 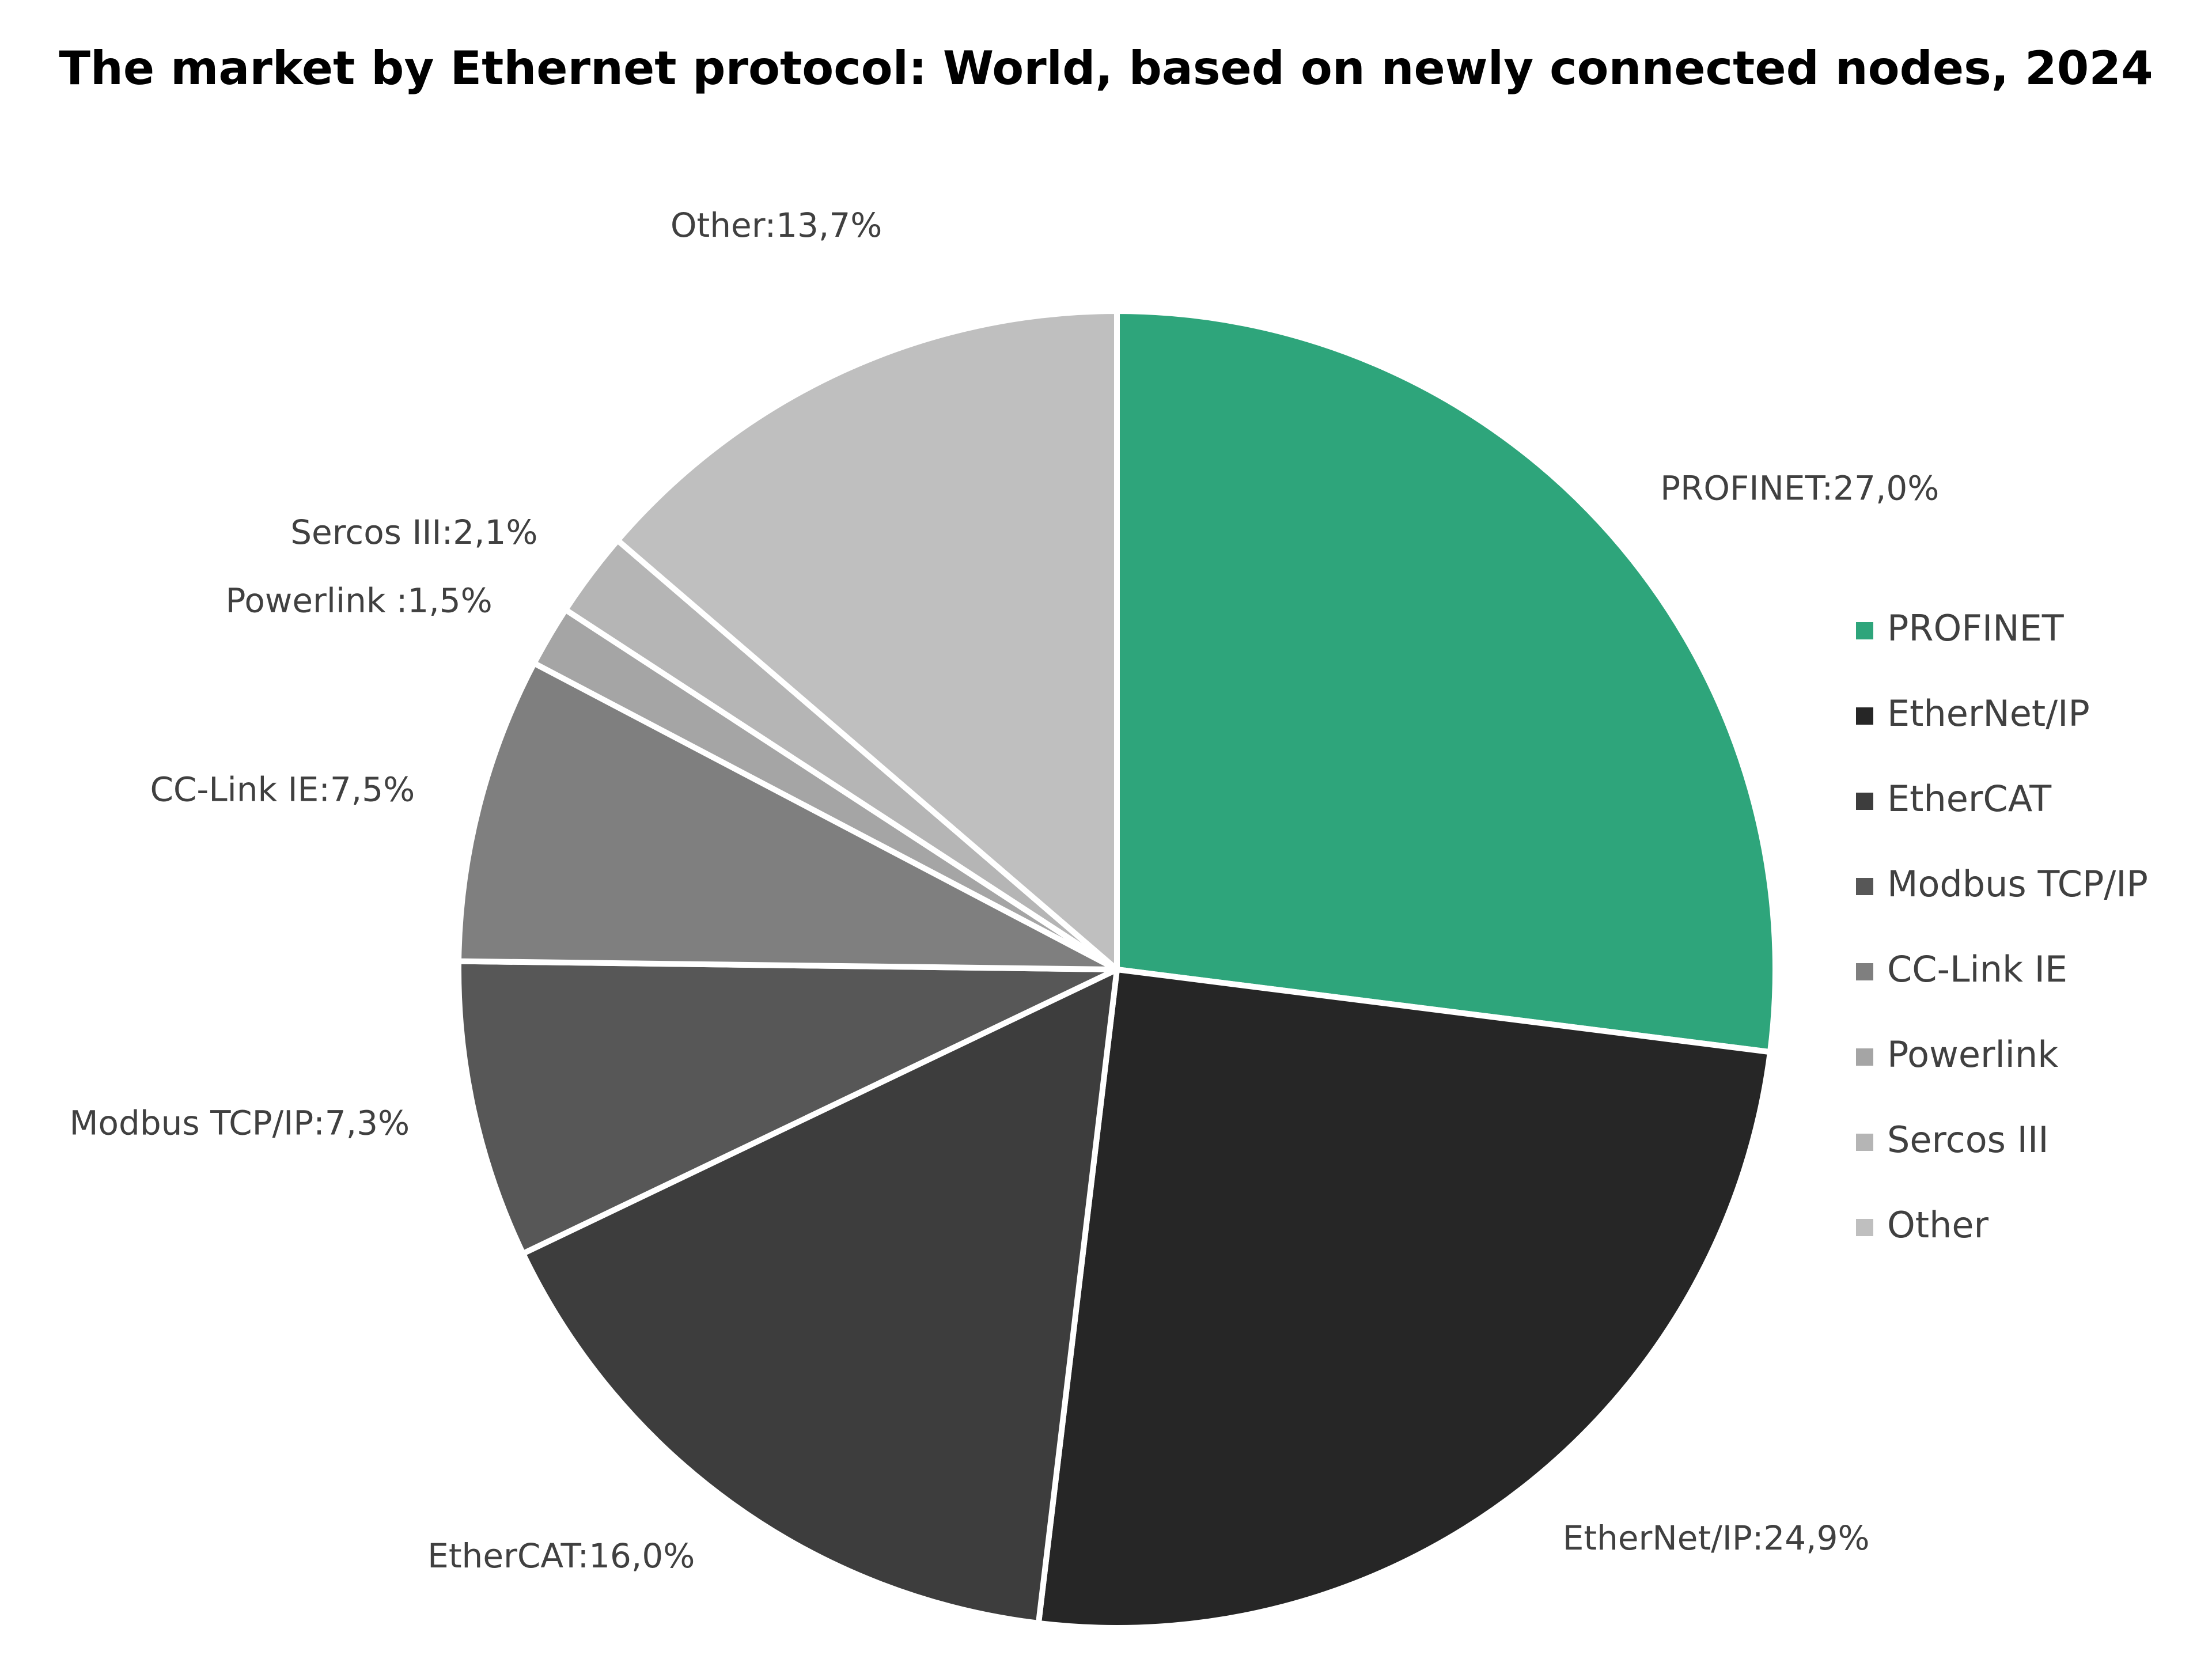 I want to click on data-label: Sercos III:2,1%, so click(x=413, y=532).